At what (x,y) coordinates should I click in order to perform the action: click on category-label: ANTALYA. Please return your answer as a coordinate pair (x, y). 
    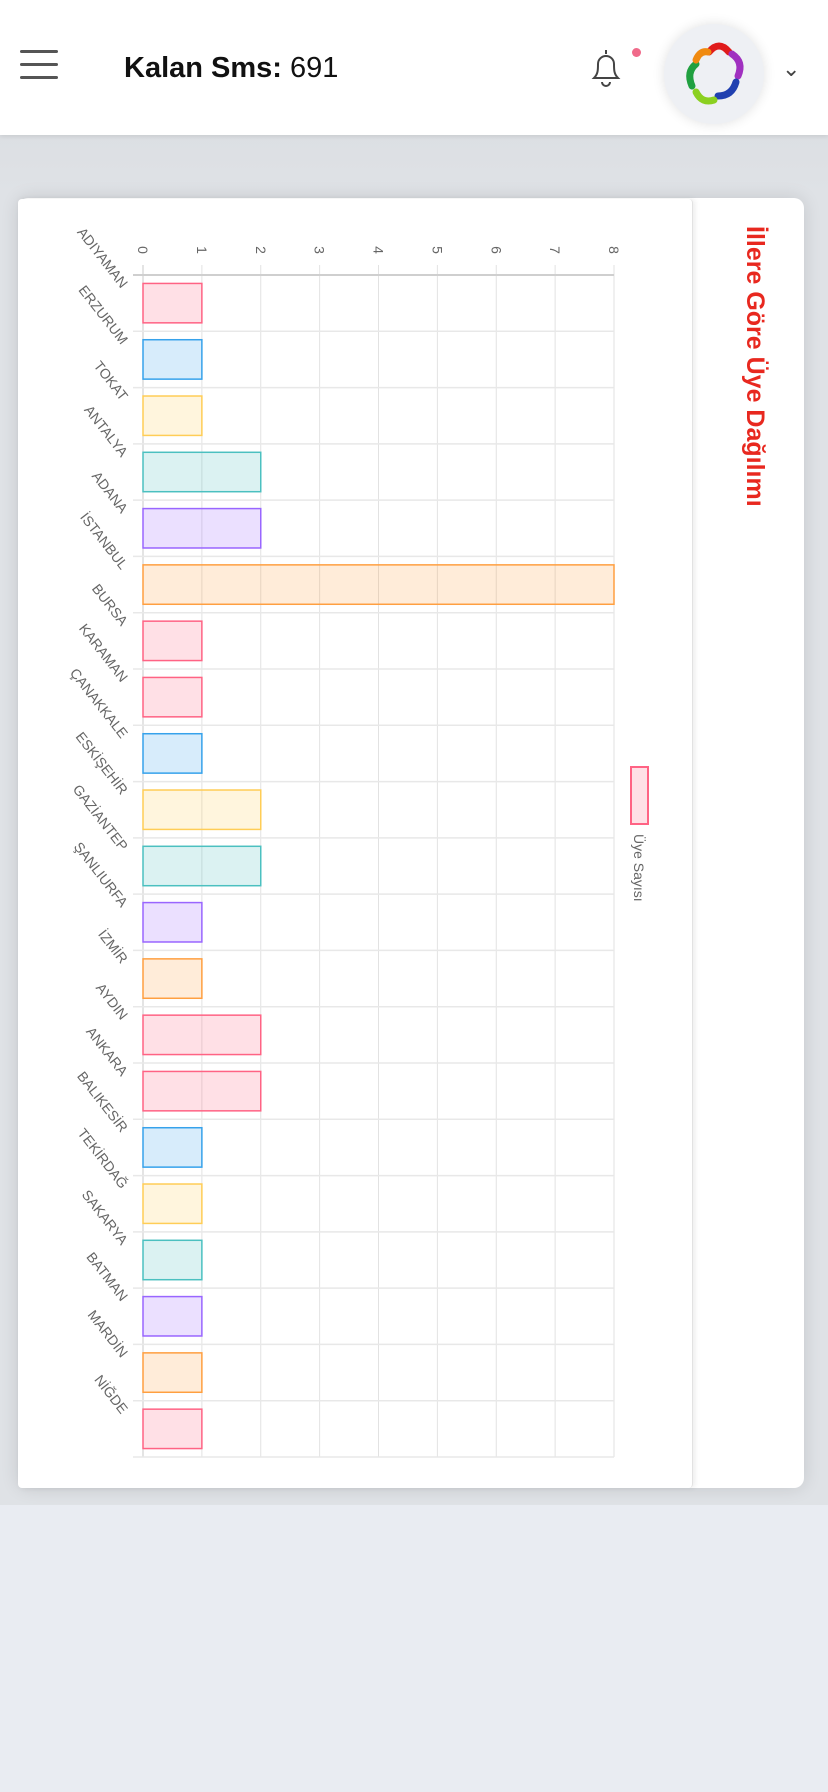
    Looking at the image, I should click on (106, 431).